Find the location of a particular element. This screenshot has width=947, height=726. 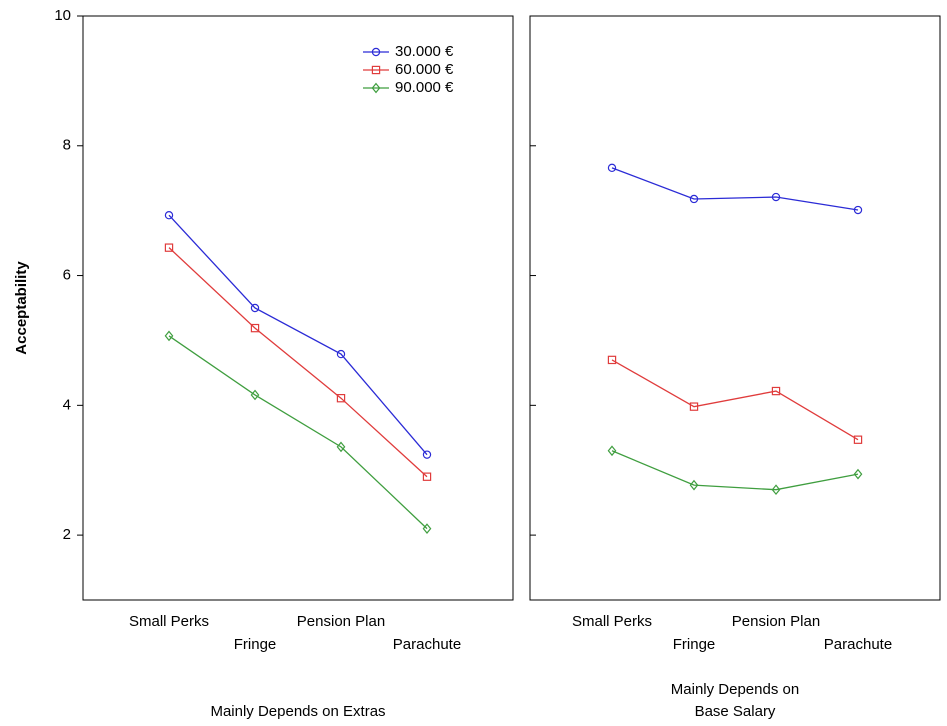

y-tick-label: 4 is located at coordinates (67, 404).